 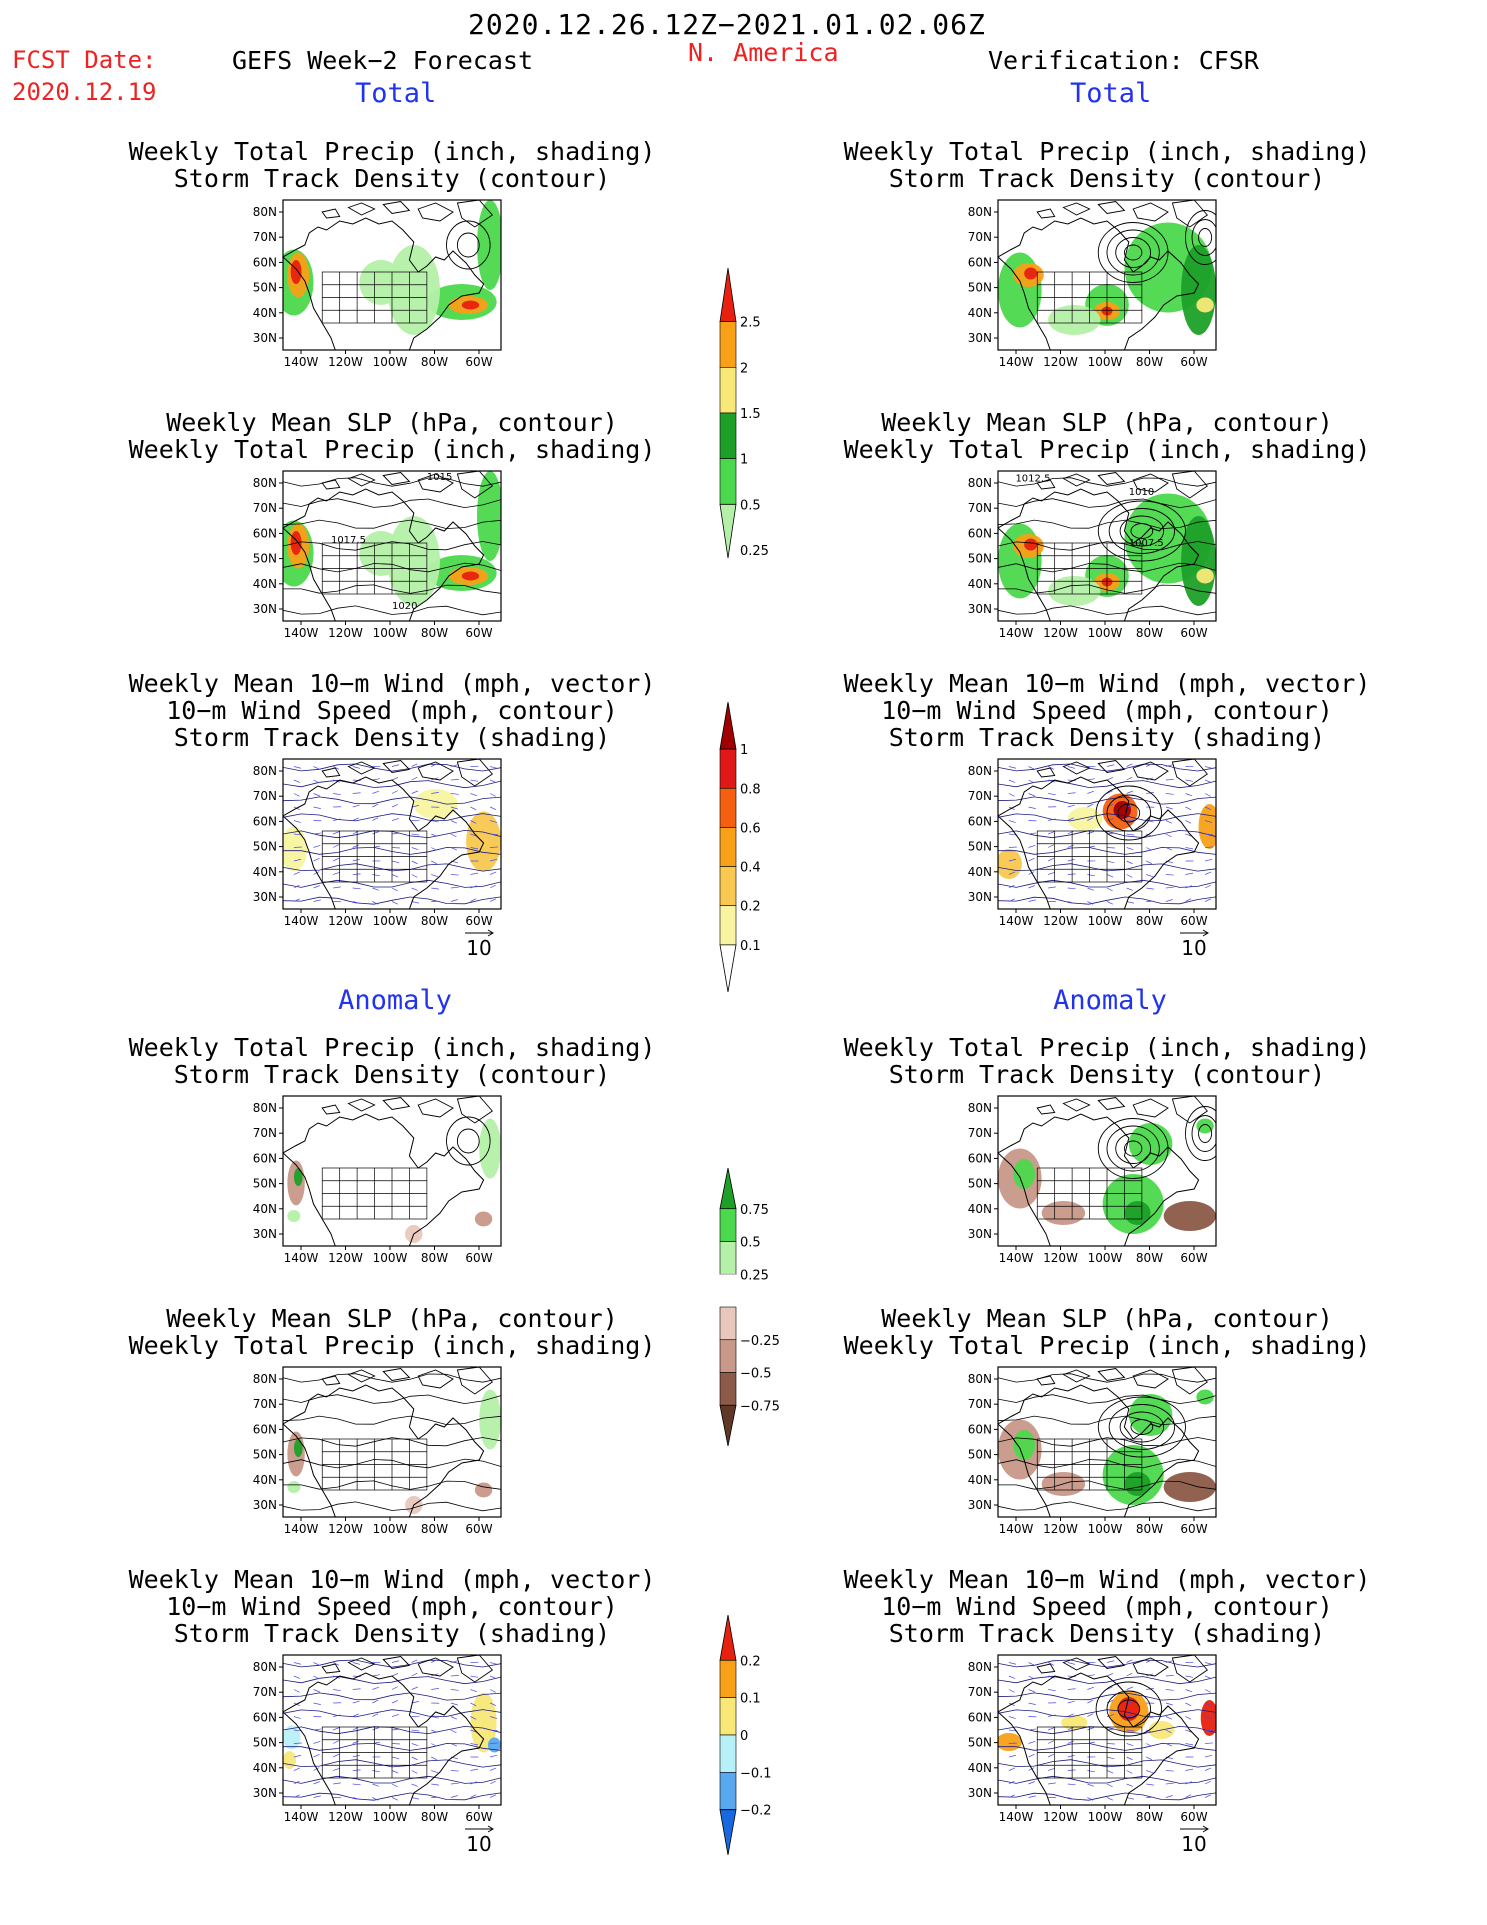 What do you see at coordinates (744, 368) in the screenshot?
I see `colorbar-label: 2` at bounding box center [744, 368].